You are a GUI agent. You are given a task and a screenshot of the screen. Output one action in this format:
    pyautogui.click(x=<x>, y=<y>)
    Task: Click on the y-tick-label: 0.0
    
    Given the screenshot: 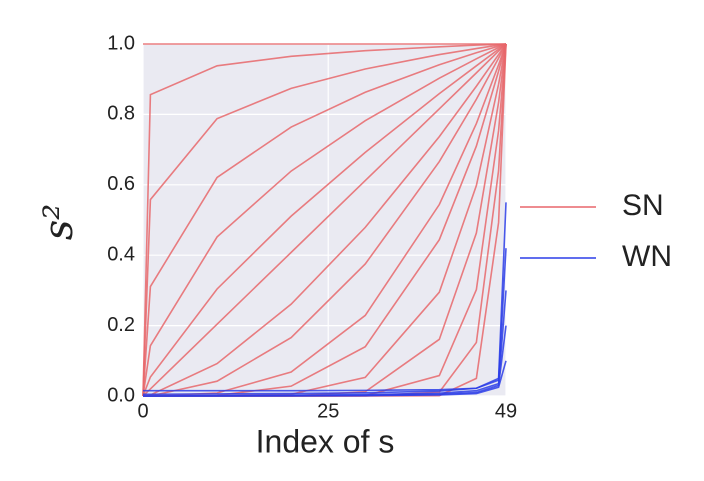 What is the action you would take?
    pyautogui.click(x=121, y=395)
    